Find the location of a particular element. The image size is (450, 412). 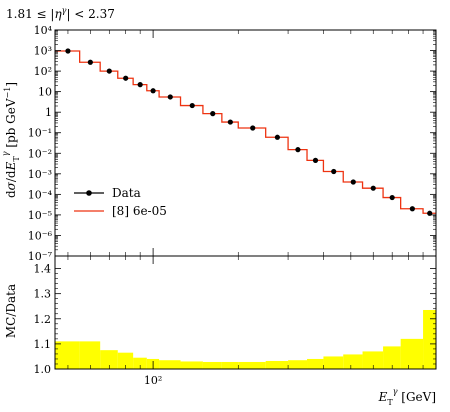

main-y-tick-label: 10⁴ is located at coordinates (43, 30).